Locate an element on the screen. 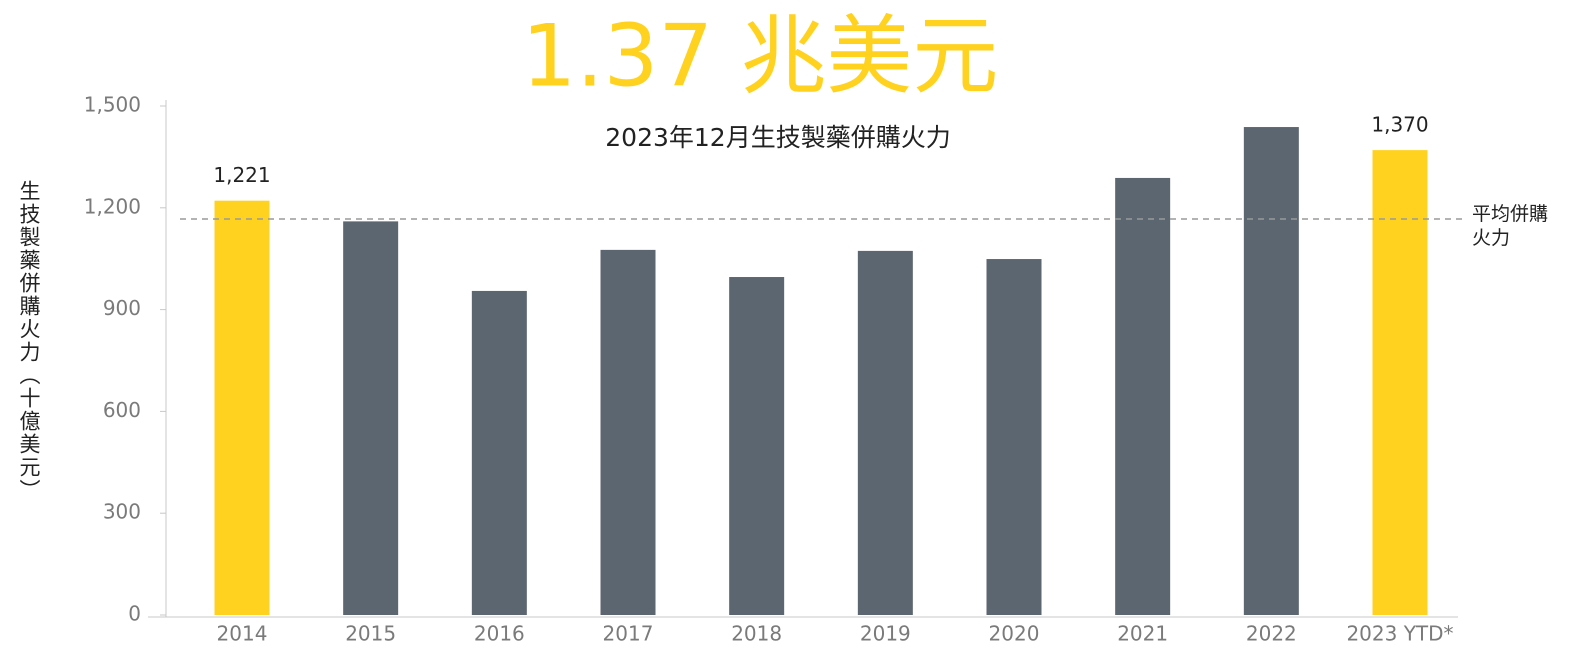  y-tick-label: 0 is located at coordinates (134, 614).